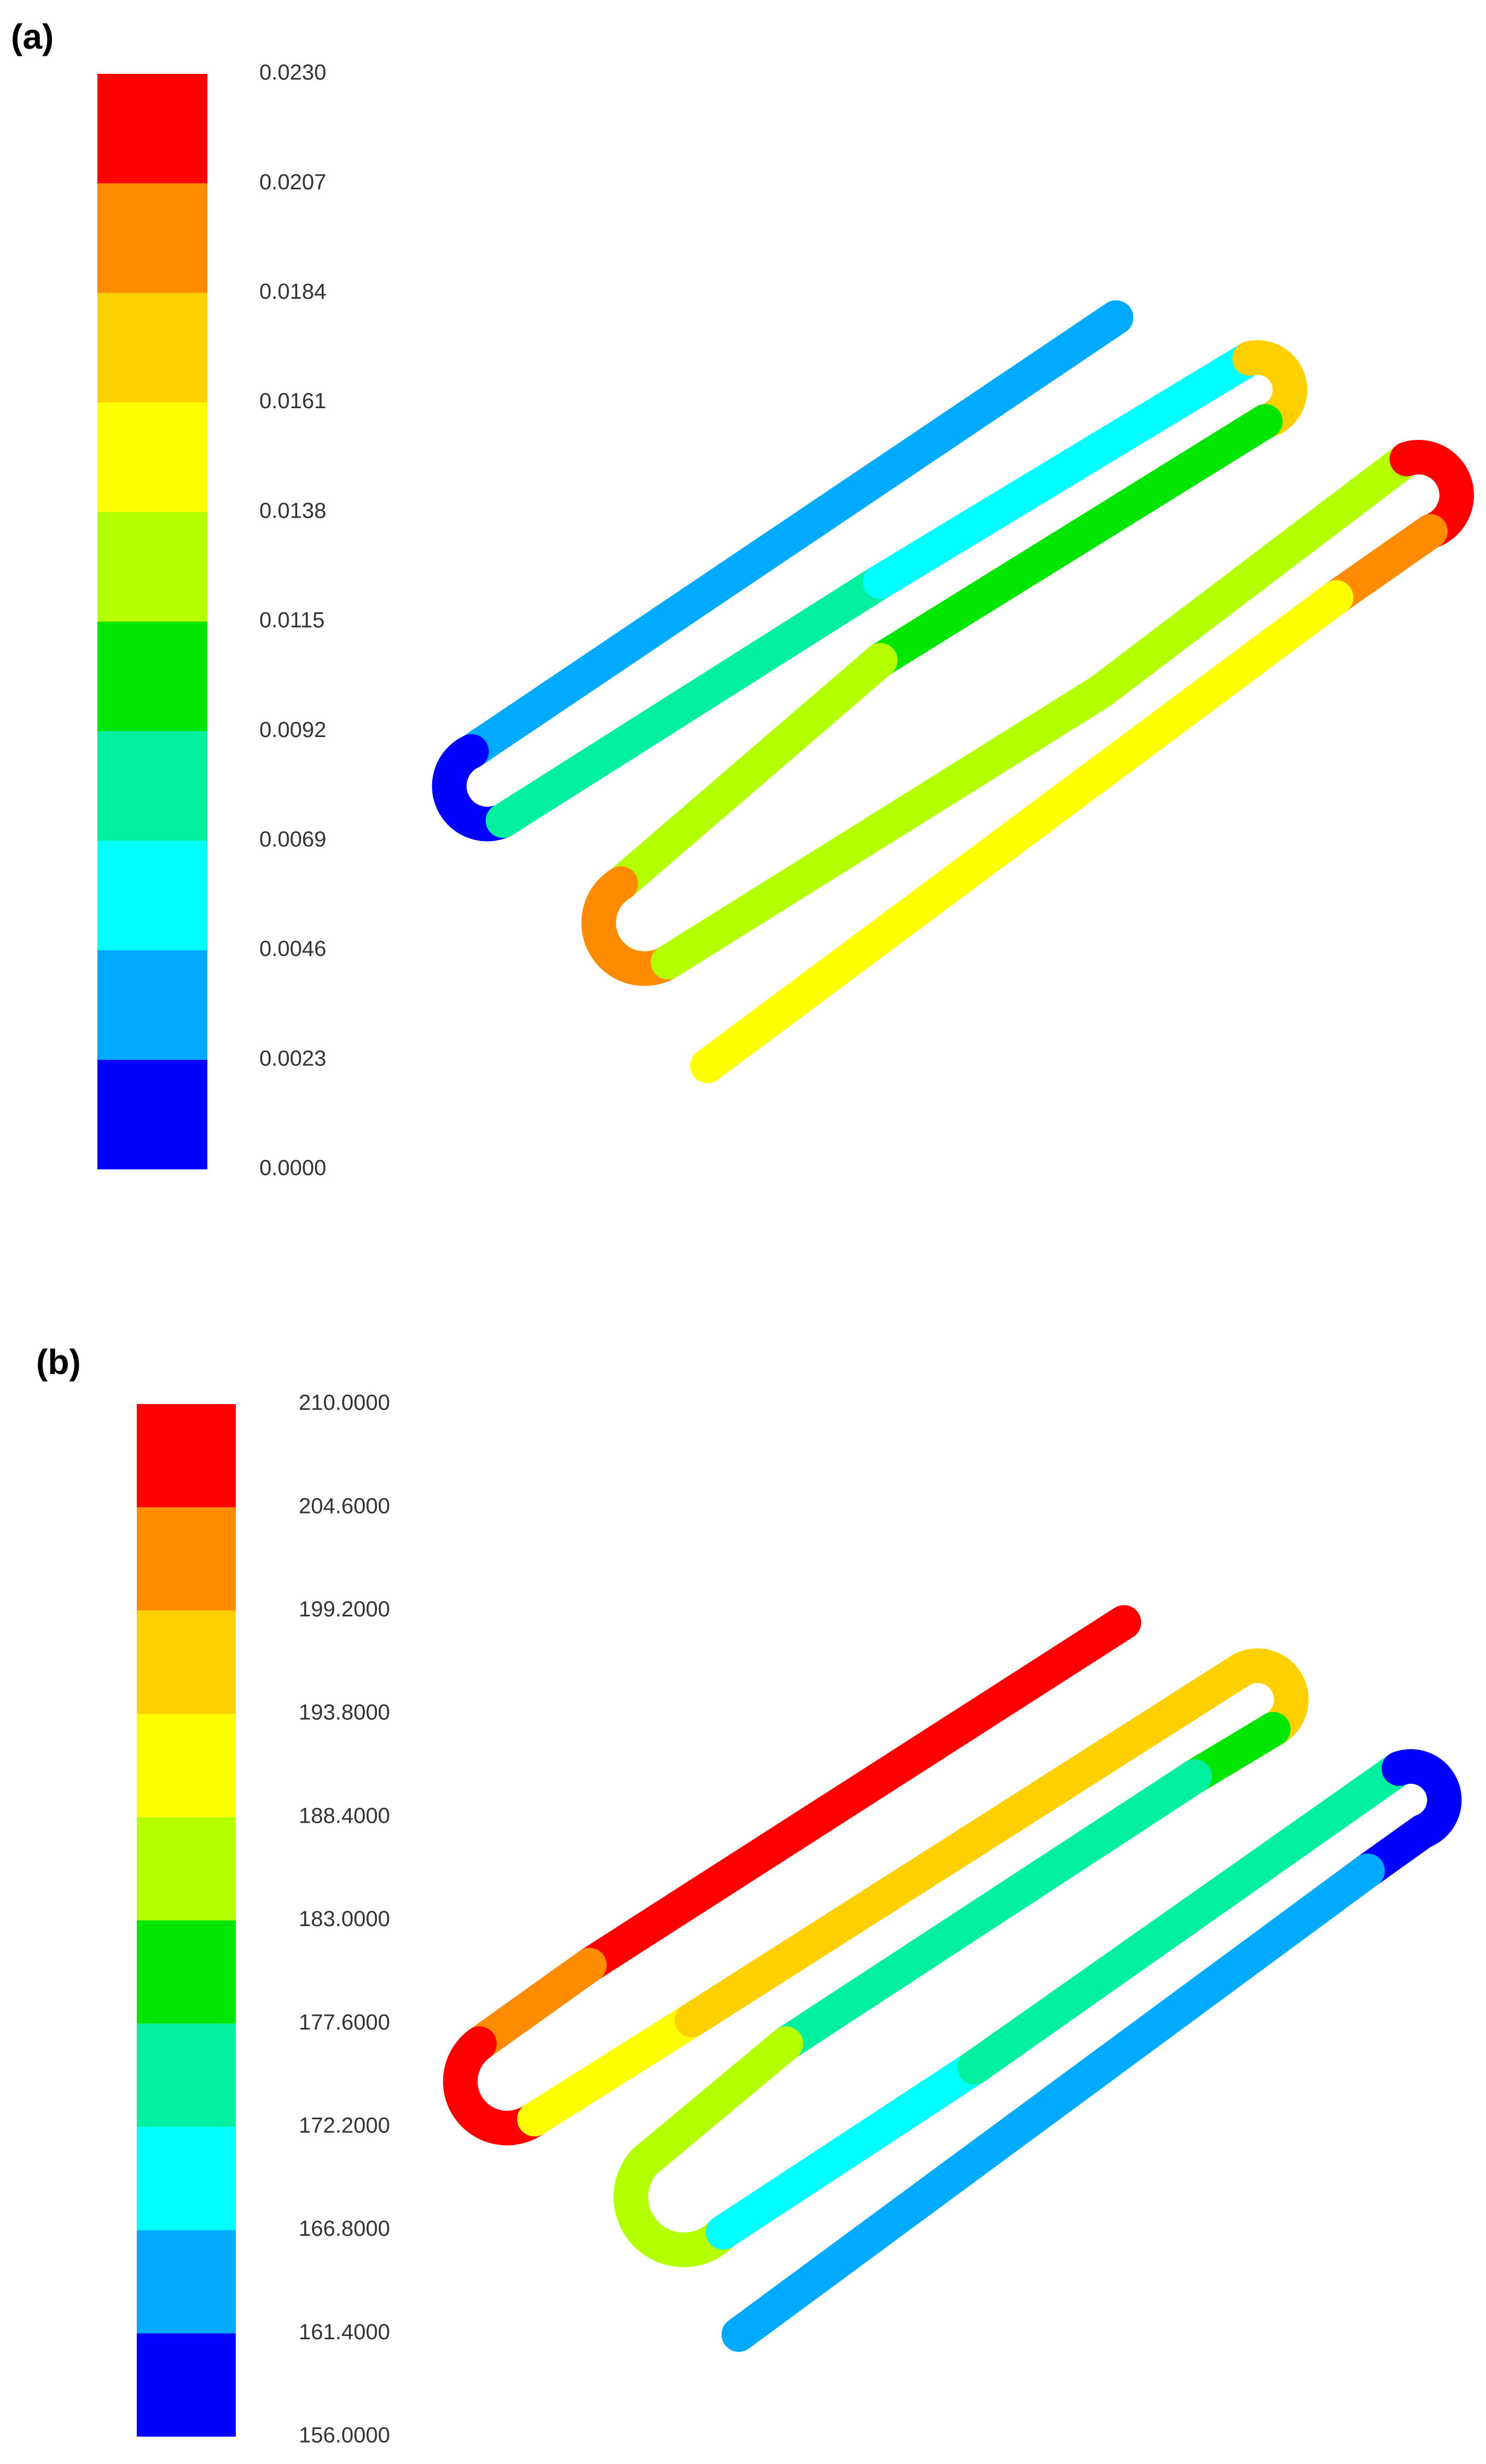  Describe the element at coordinates (345, 1919) in the screenshot. I see `tick-label: 183.0000` at that location.